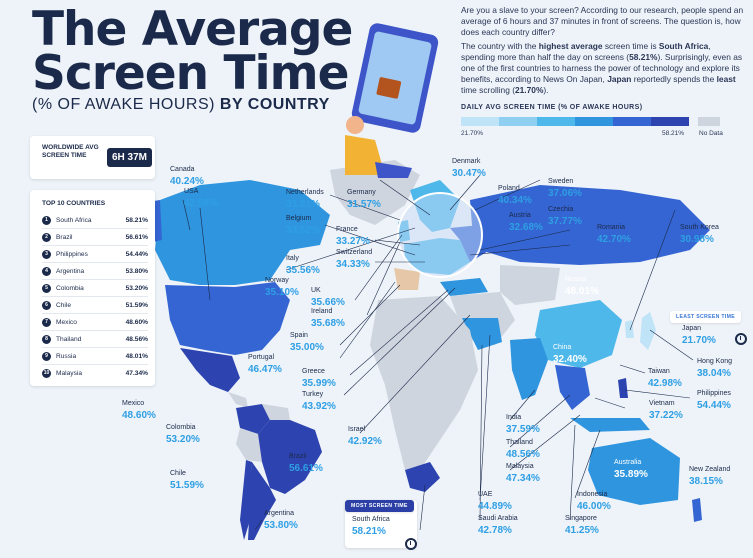  I want to click on label-spain: Spain 35.00%, so click(307, 342).